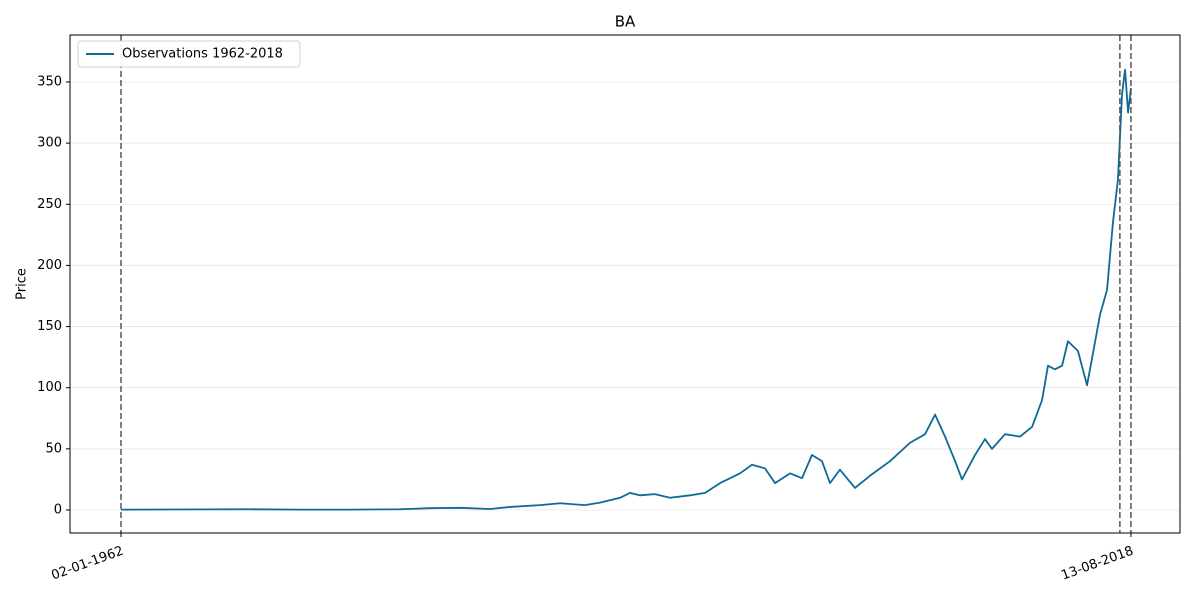 This screenshot has width=1200, height=598. What do you see at coordinates (22, 284) in the screenshot?
I see `y-axis-label: Price` at bounding box center [22, 284].